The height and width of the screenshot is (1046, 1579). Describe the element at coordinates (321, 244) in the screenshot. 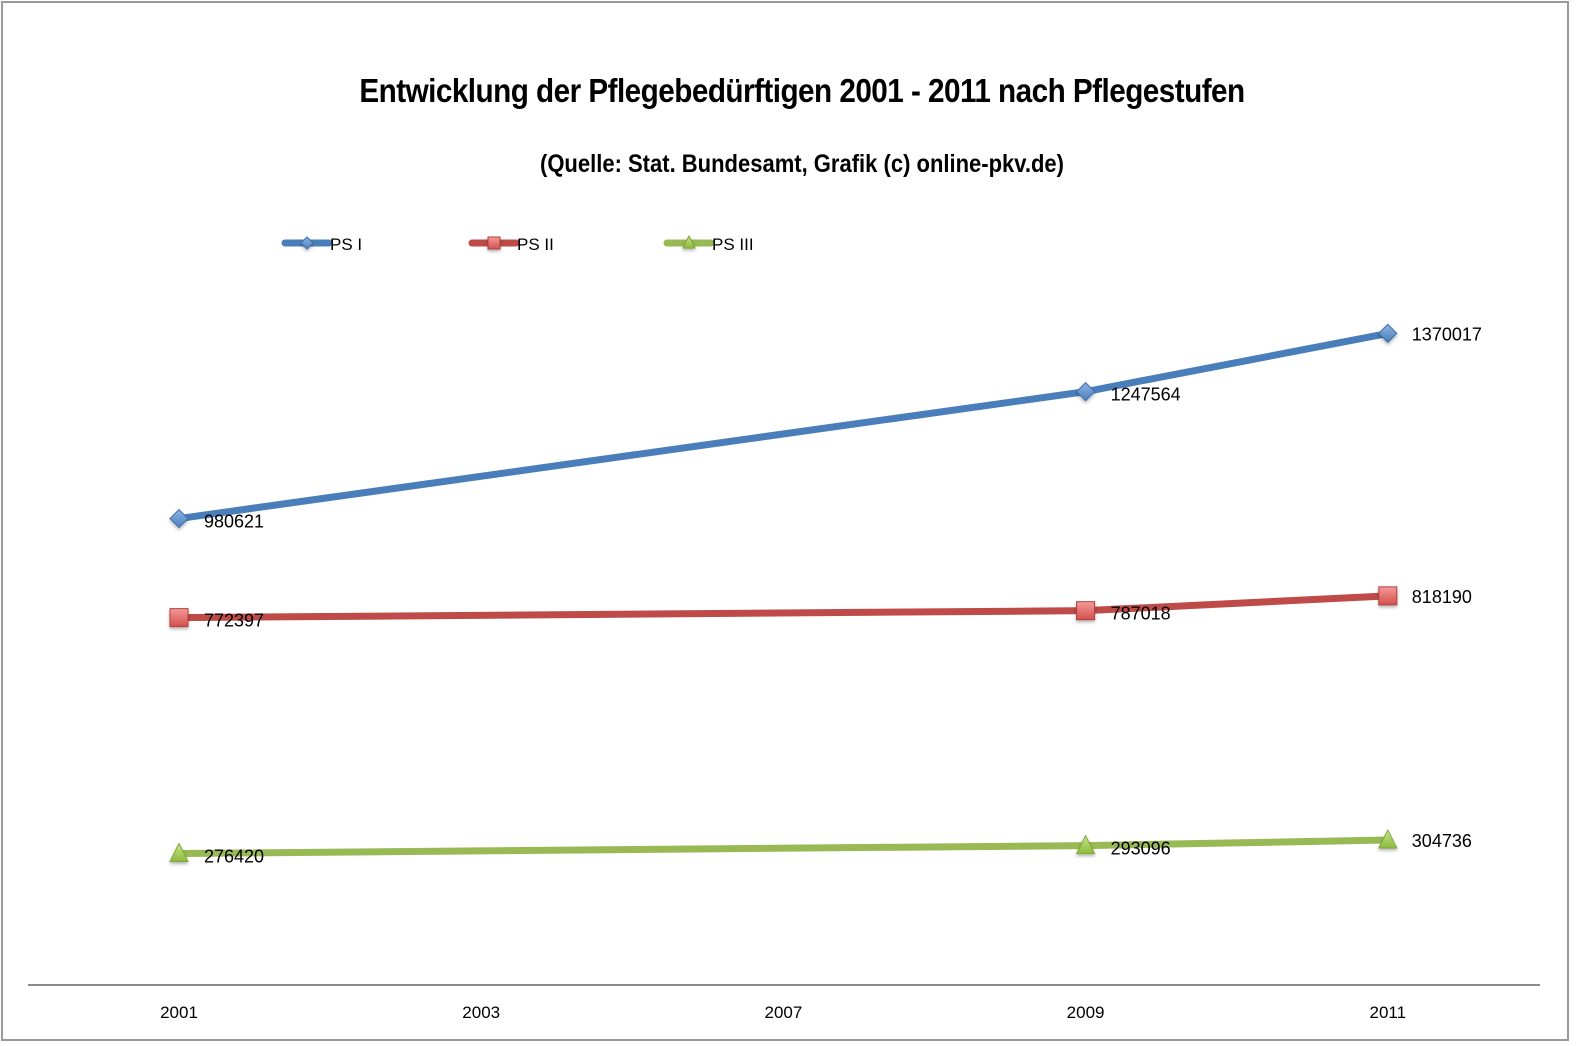

I see `legend-item-ps-i: PS I` at that location.